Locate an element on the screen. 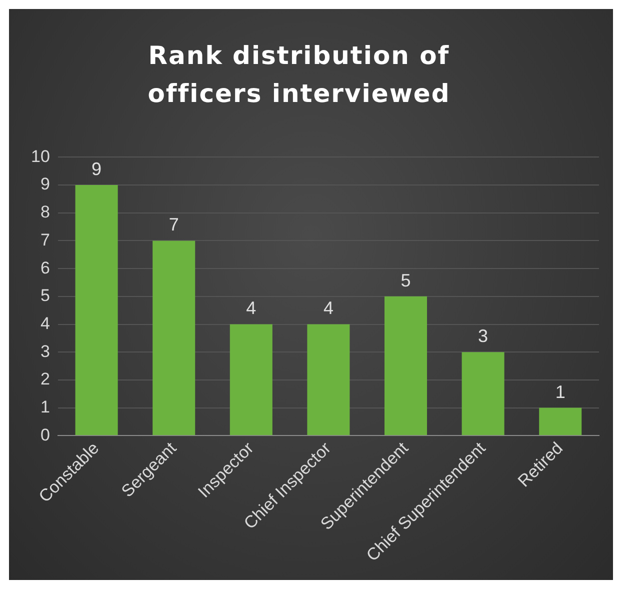 The width and height of the screenshot is (622, 589). y-tick-label: 0 is located at coordinates (45, 434).